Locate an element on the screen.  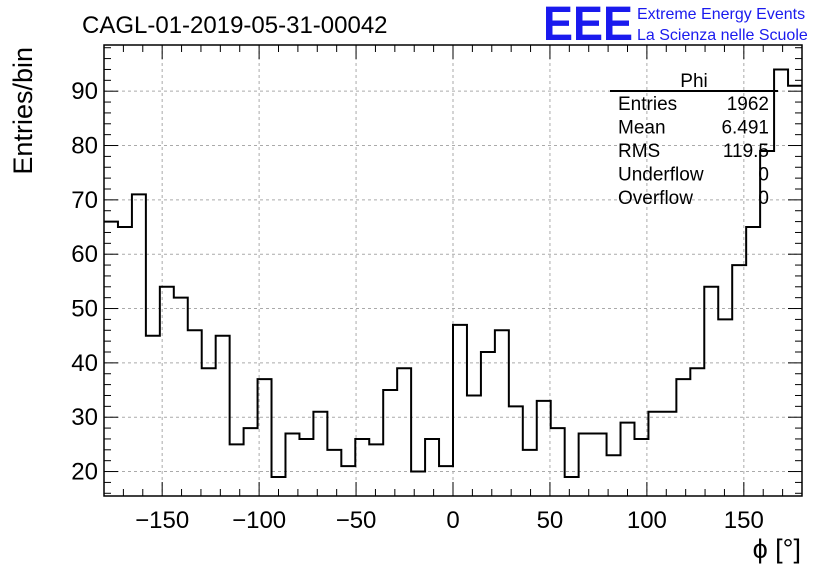
stats-label: Mean is located at coordinates (642, 128).